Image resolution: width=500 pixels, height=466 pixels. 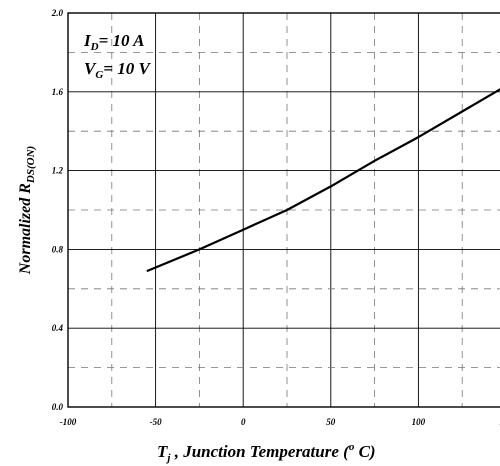 What do you see at coordinates (156, 422) in the screenshot?
I see `x-tick-label: -50` at bounding box center [156, 422].